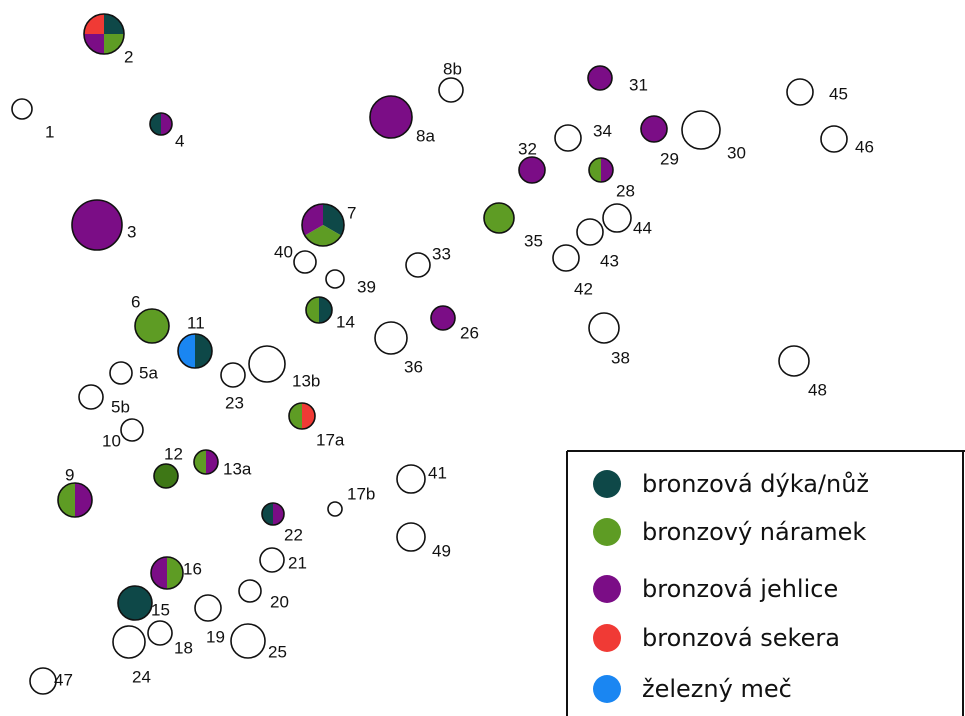 This screenshot has width=965, height=716. What do you see at coordinates (755, 484) in the screenshot?
I see `legend-label: bronzová dýka/nůž` at bounding box center [755, 484].